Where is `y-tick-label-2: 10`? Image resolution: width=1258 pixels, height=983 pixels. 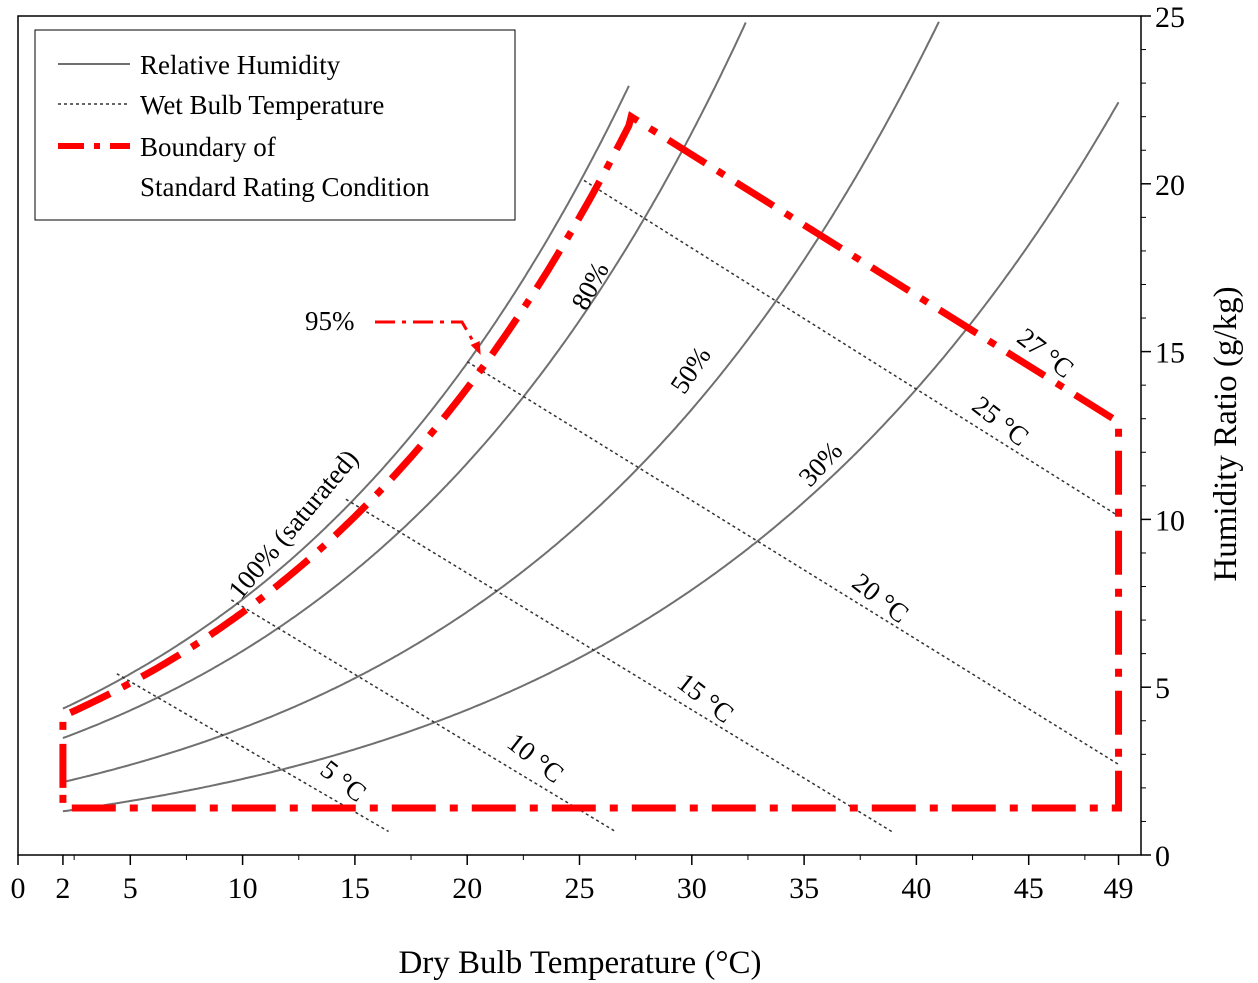
y-tick-label-2: 10 is located at coordinates (1170, 520).